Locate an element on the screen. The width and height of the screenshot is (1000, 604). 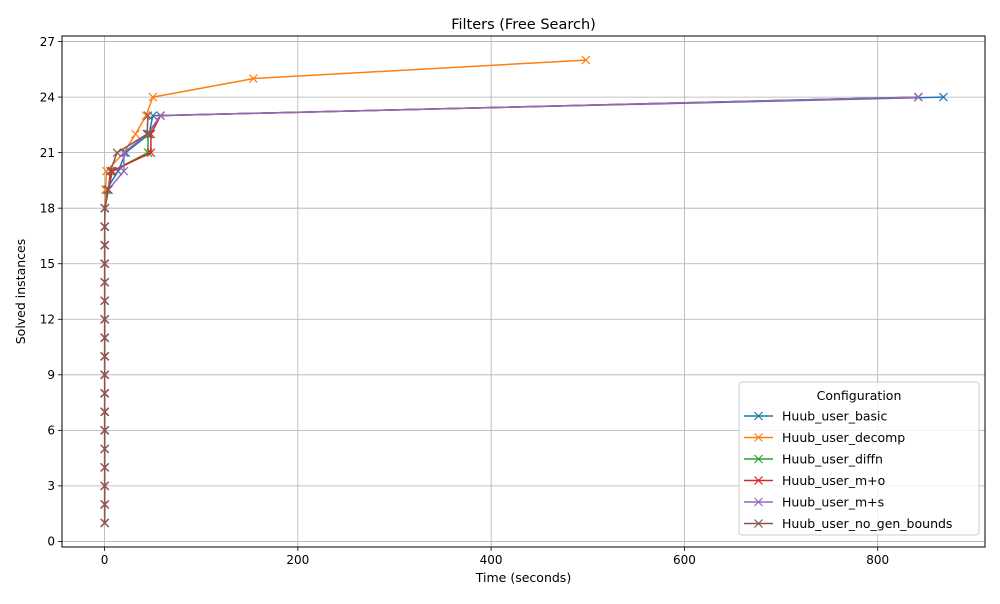
legend-label: Huub_user_m+o is located at coordinates (833, 480).